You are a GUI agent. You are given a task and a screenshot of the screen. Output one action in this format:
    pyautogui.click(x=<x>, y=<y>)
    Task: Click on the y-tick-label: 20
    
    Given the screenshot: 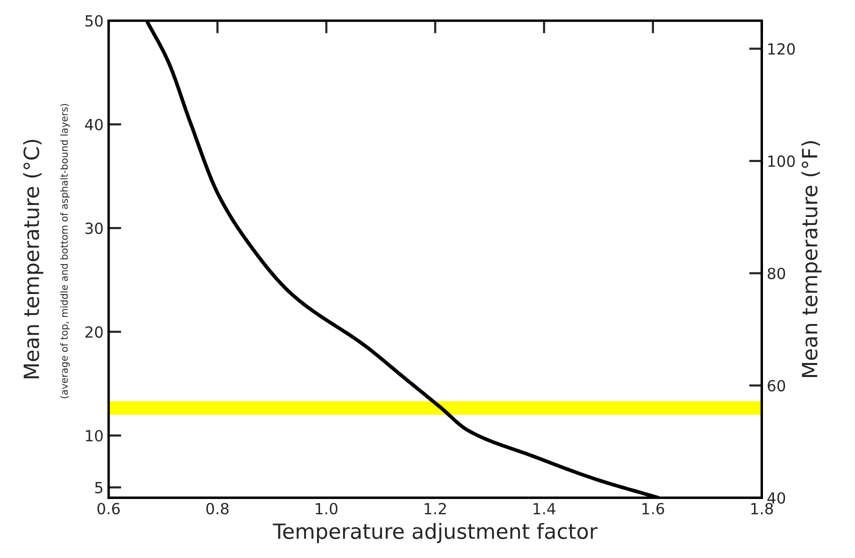 What is the action you would take?
    pyautogui.click(x=94, y=332)
    